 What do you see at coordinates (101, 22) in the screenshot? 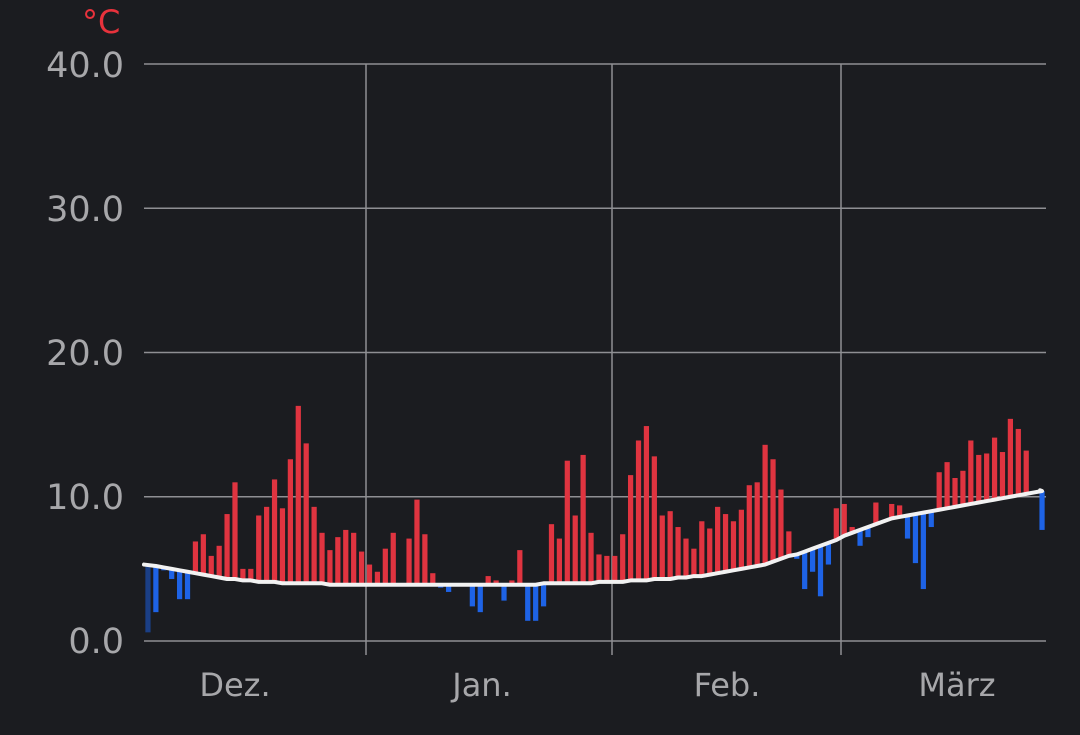
I see `unit-label: °C` at bounding box center [101, 22].